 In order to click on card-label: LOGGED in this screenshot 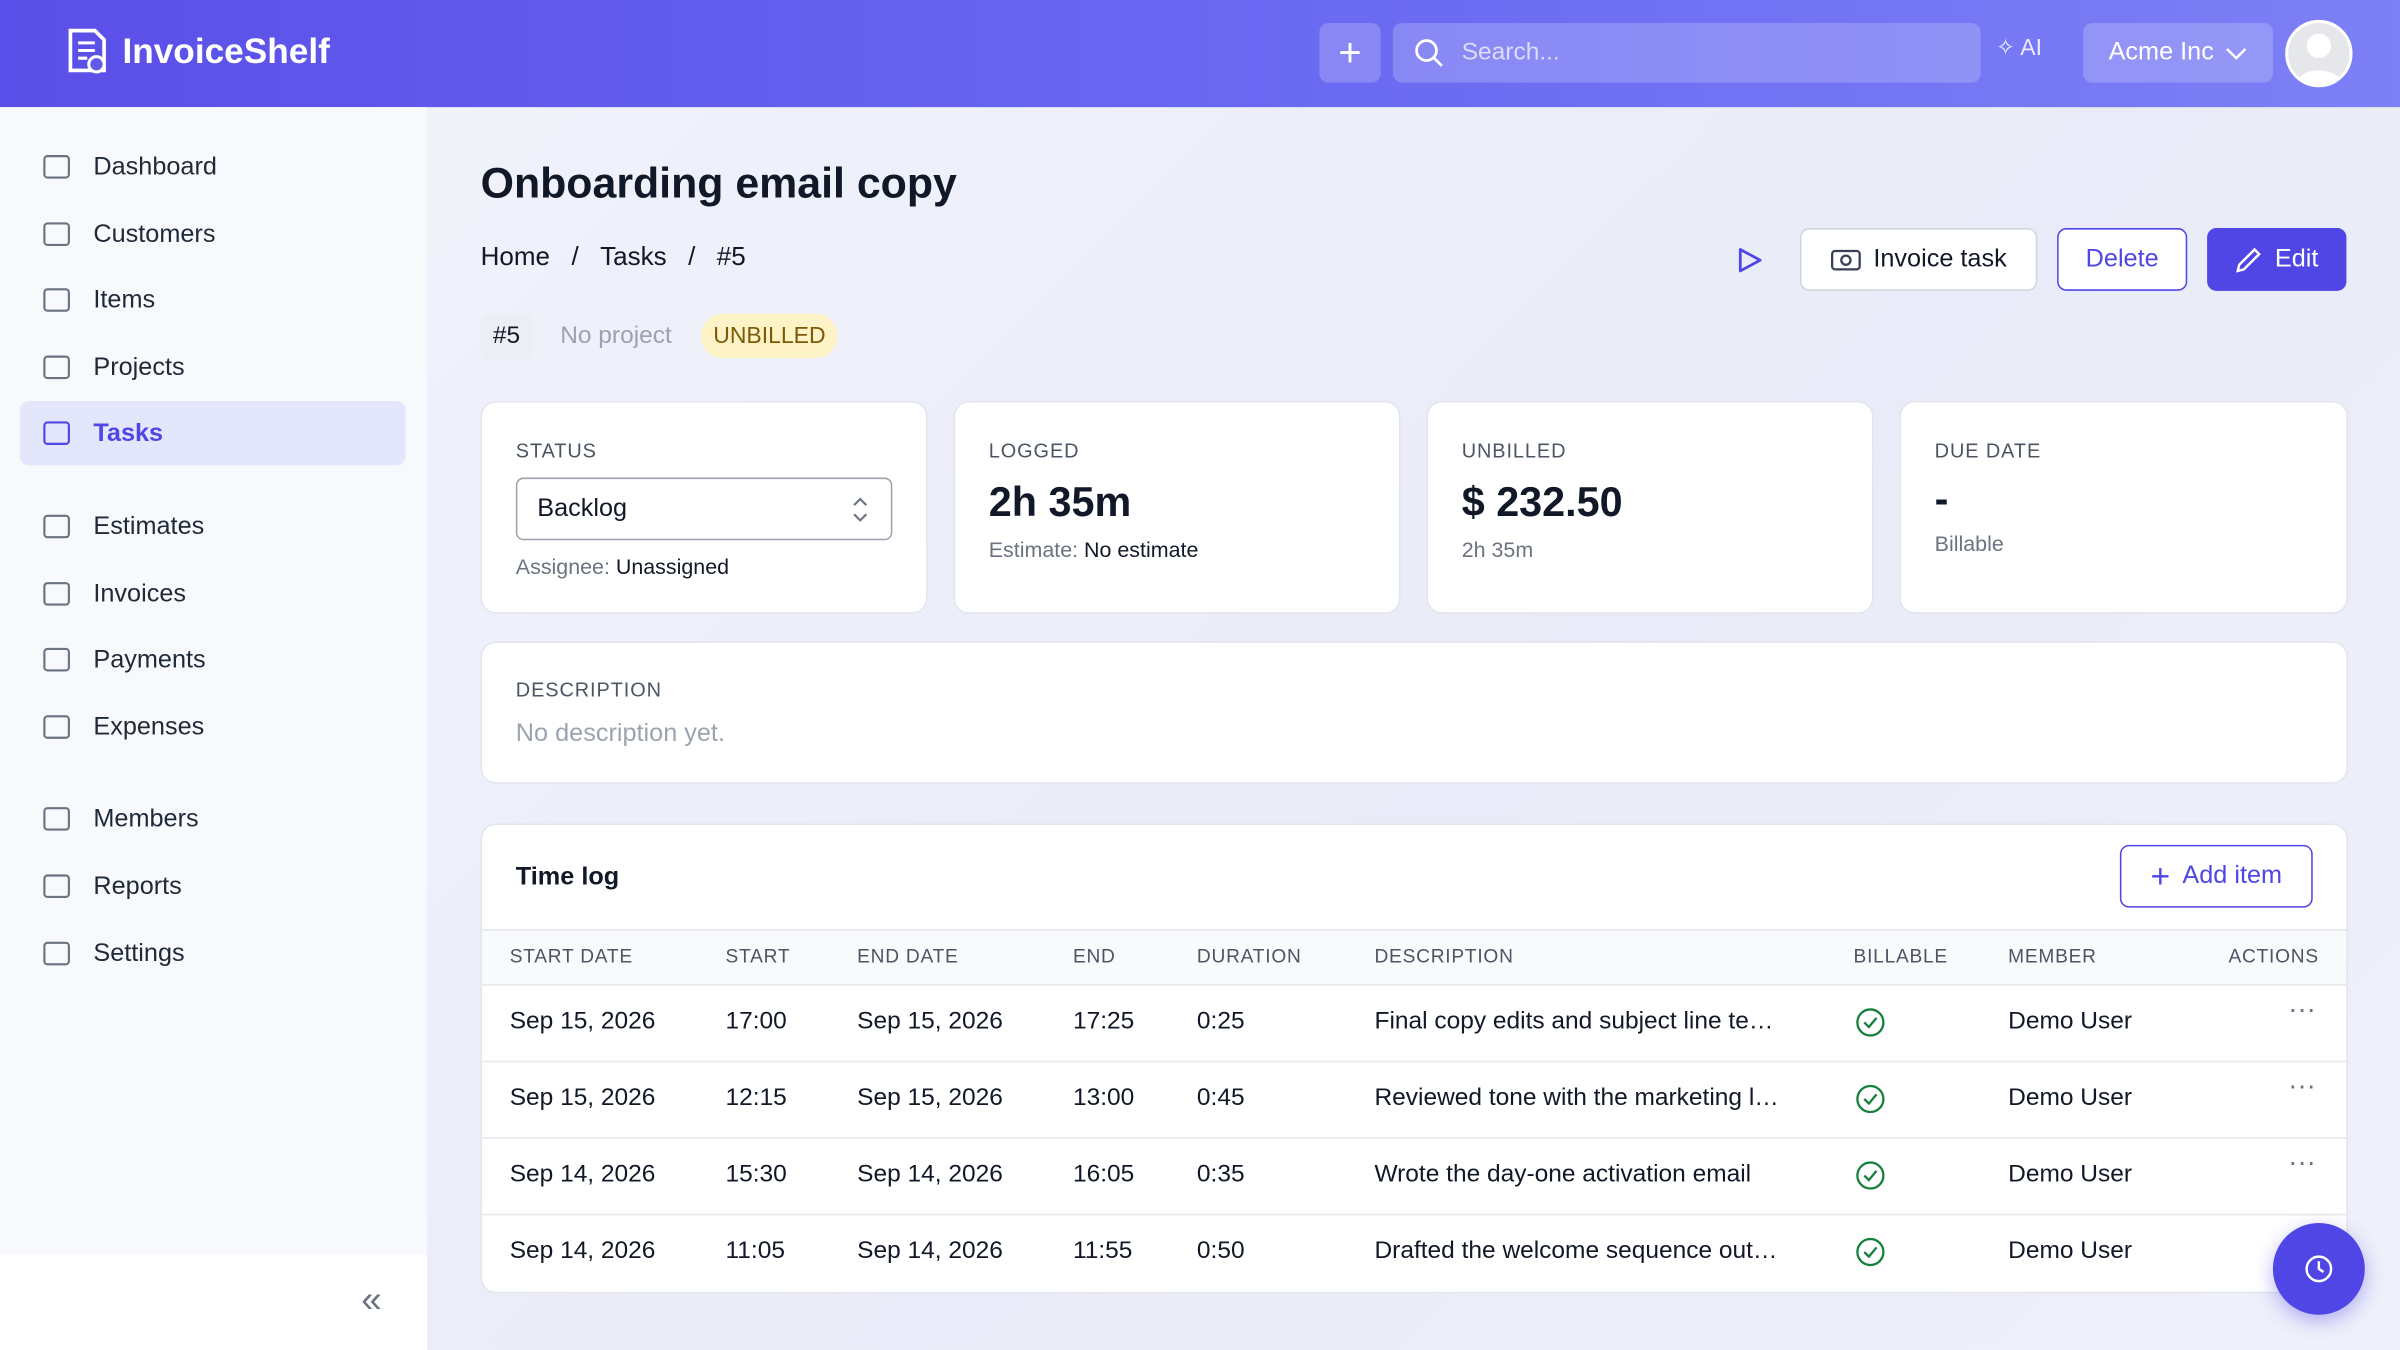, I will do `click(1034, 451)`.